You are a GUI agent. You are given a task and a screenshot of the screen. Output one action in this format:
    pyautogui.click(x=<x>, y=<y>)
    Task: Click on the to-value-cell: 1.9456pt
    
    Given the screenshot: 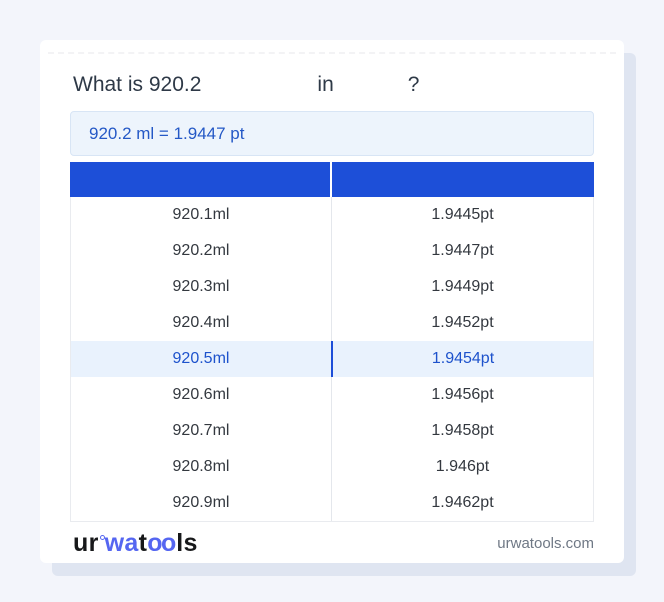 What is the action you would take?
    pyautogui.click(x=462, y=394)
    